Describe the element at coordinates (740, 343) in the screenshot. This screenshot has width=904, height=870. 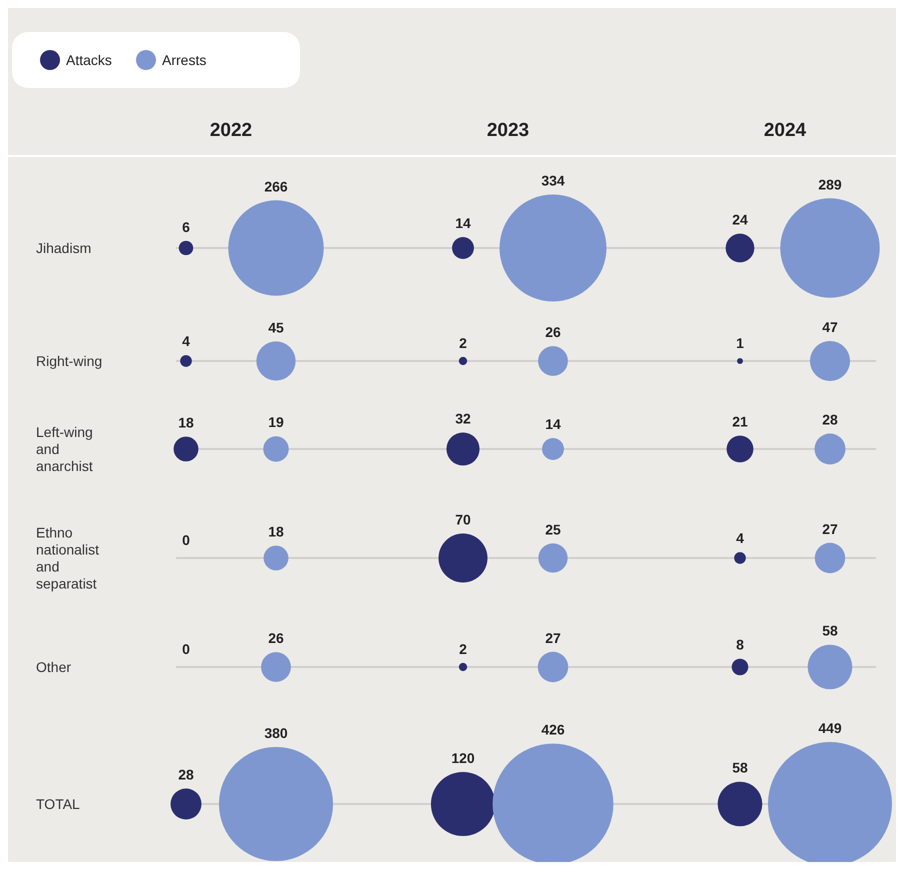
I see `data-label: 1` at that location.